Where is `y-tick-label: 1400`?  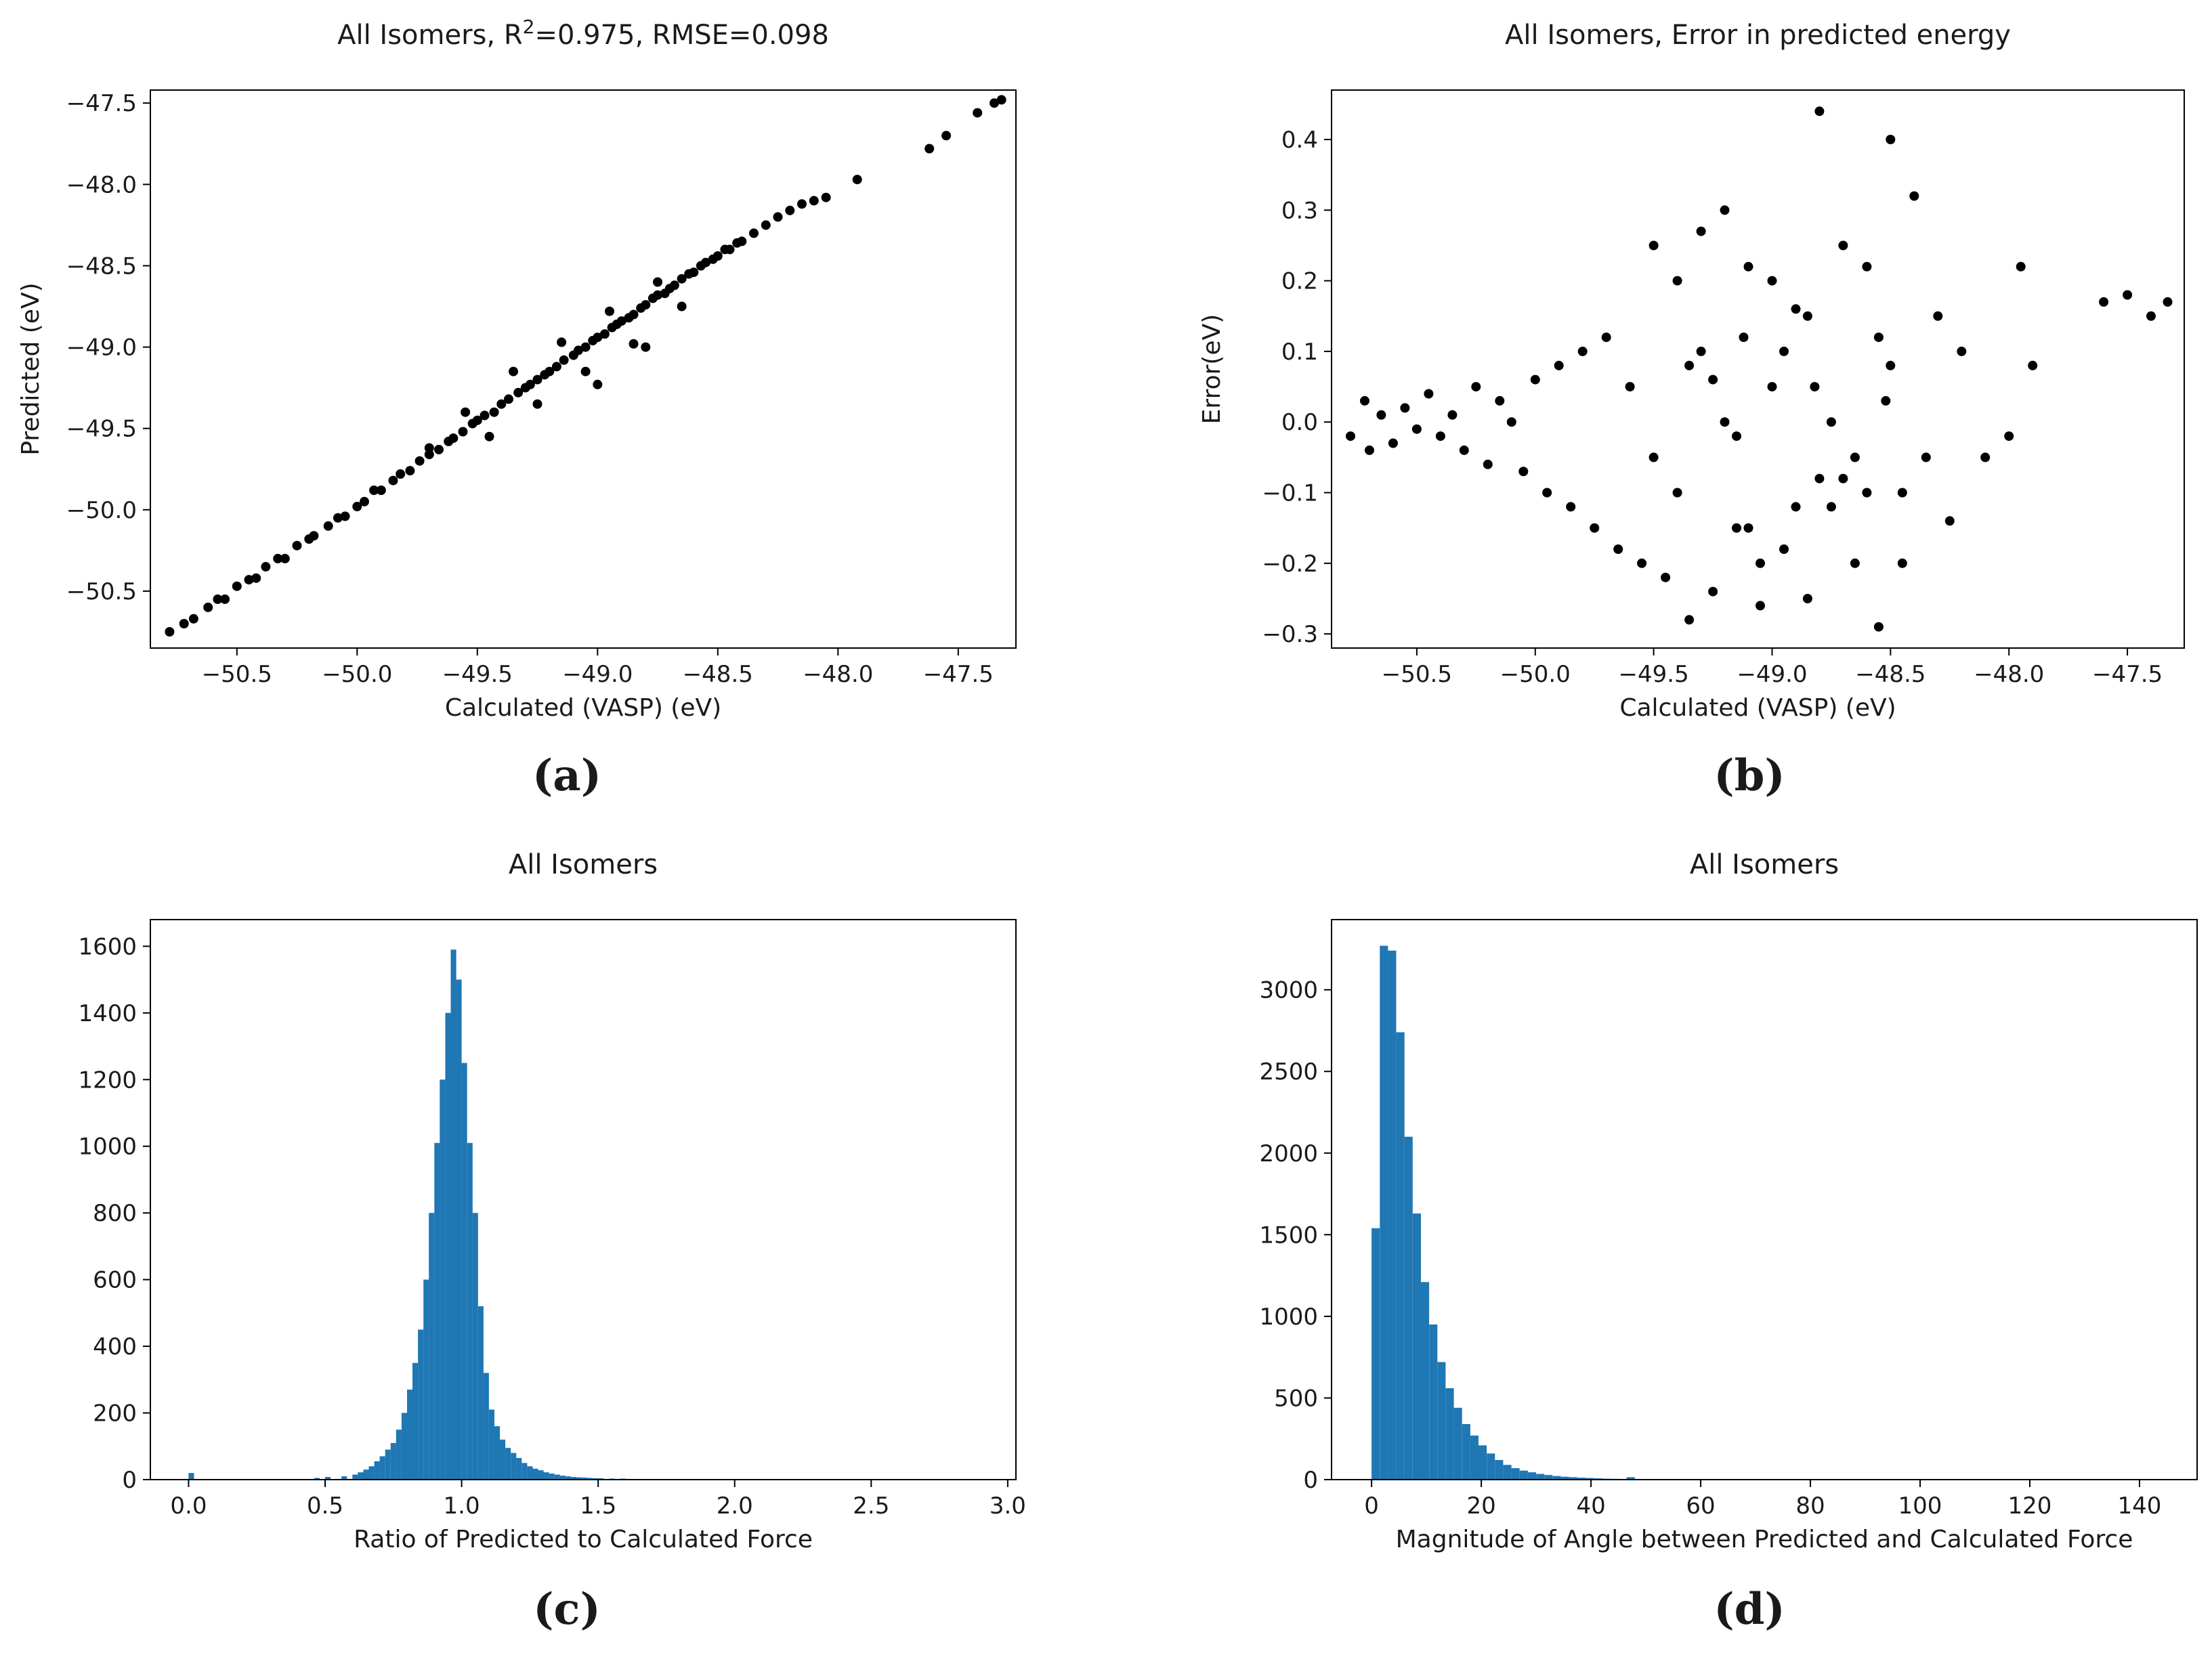
y-tick-label: 1400 is located at coordinates (107, 1013).